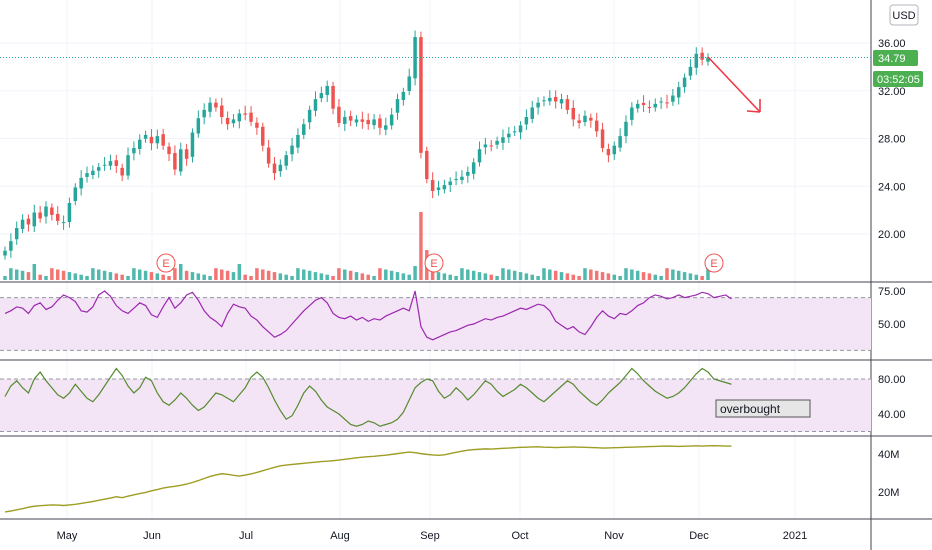 The image size is (932, 550). I want to click on stoch-pane, so click(435, 399).